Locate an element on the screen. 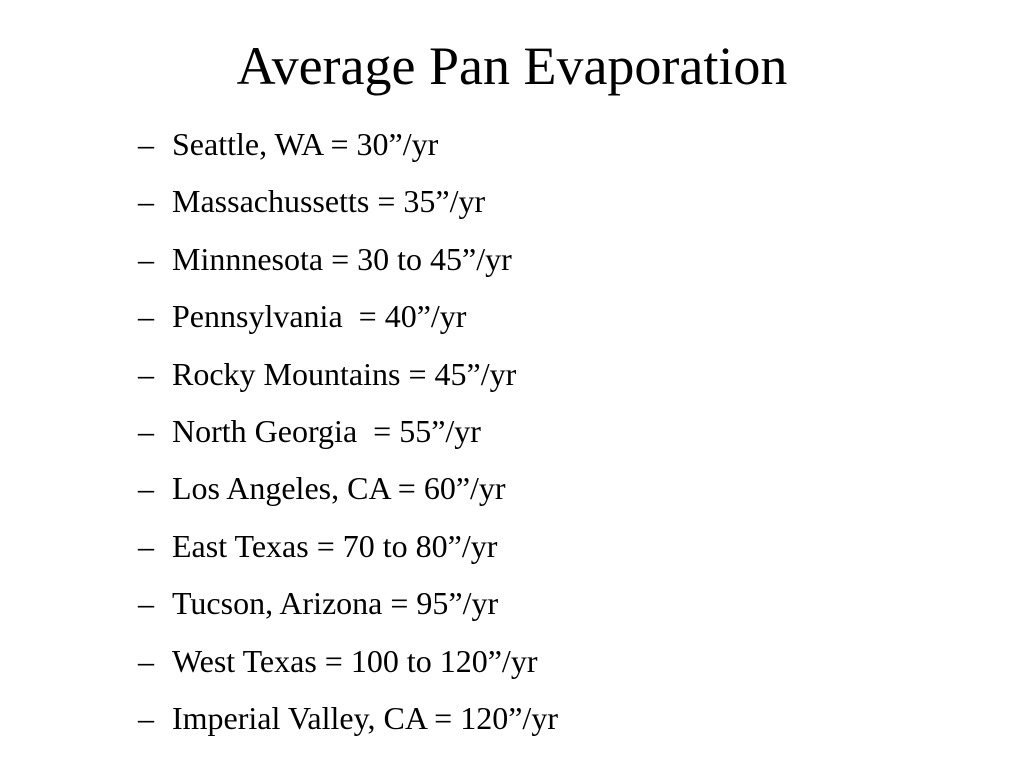  item-text: Rocky Mountains = 45”/yr is located at coordinates (344, 373).